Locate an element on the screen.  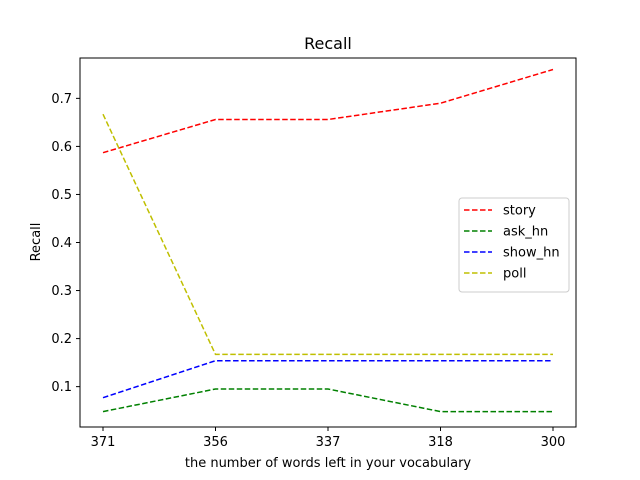
y-tick-label: 0.7 is located at coordinates (61, 99).